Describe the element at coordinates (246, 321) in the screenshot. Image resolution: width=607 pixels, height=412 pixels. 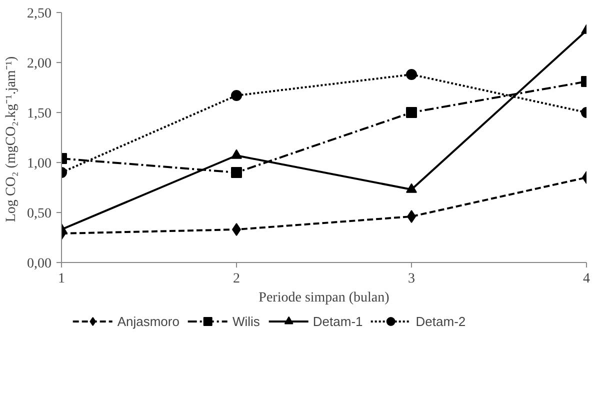
I see `legend-label: Wilis` at that location.